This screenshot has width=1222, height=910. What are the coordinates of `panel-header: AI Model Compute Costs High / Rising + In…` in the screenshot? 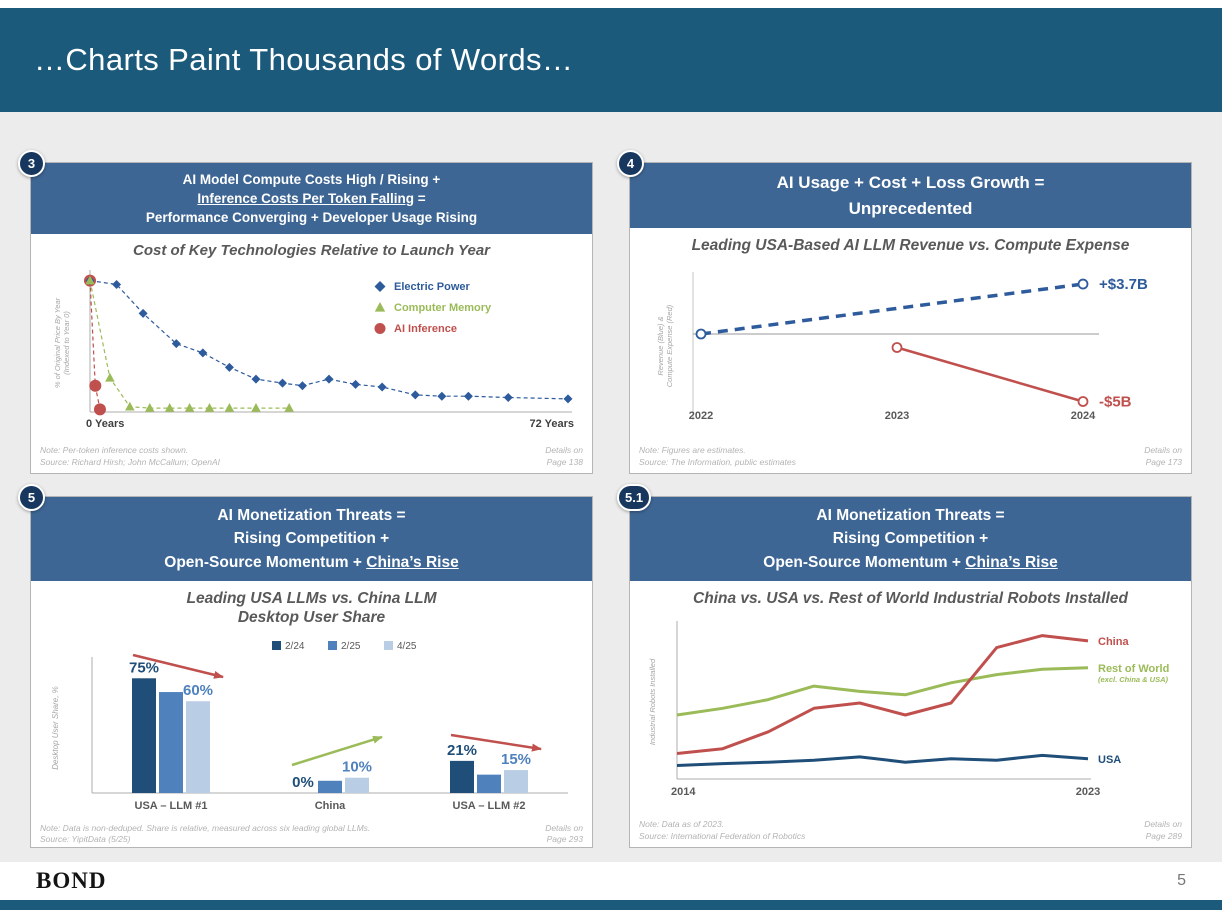 It's located at (311, 199).